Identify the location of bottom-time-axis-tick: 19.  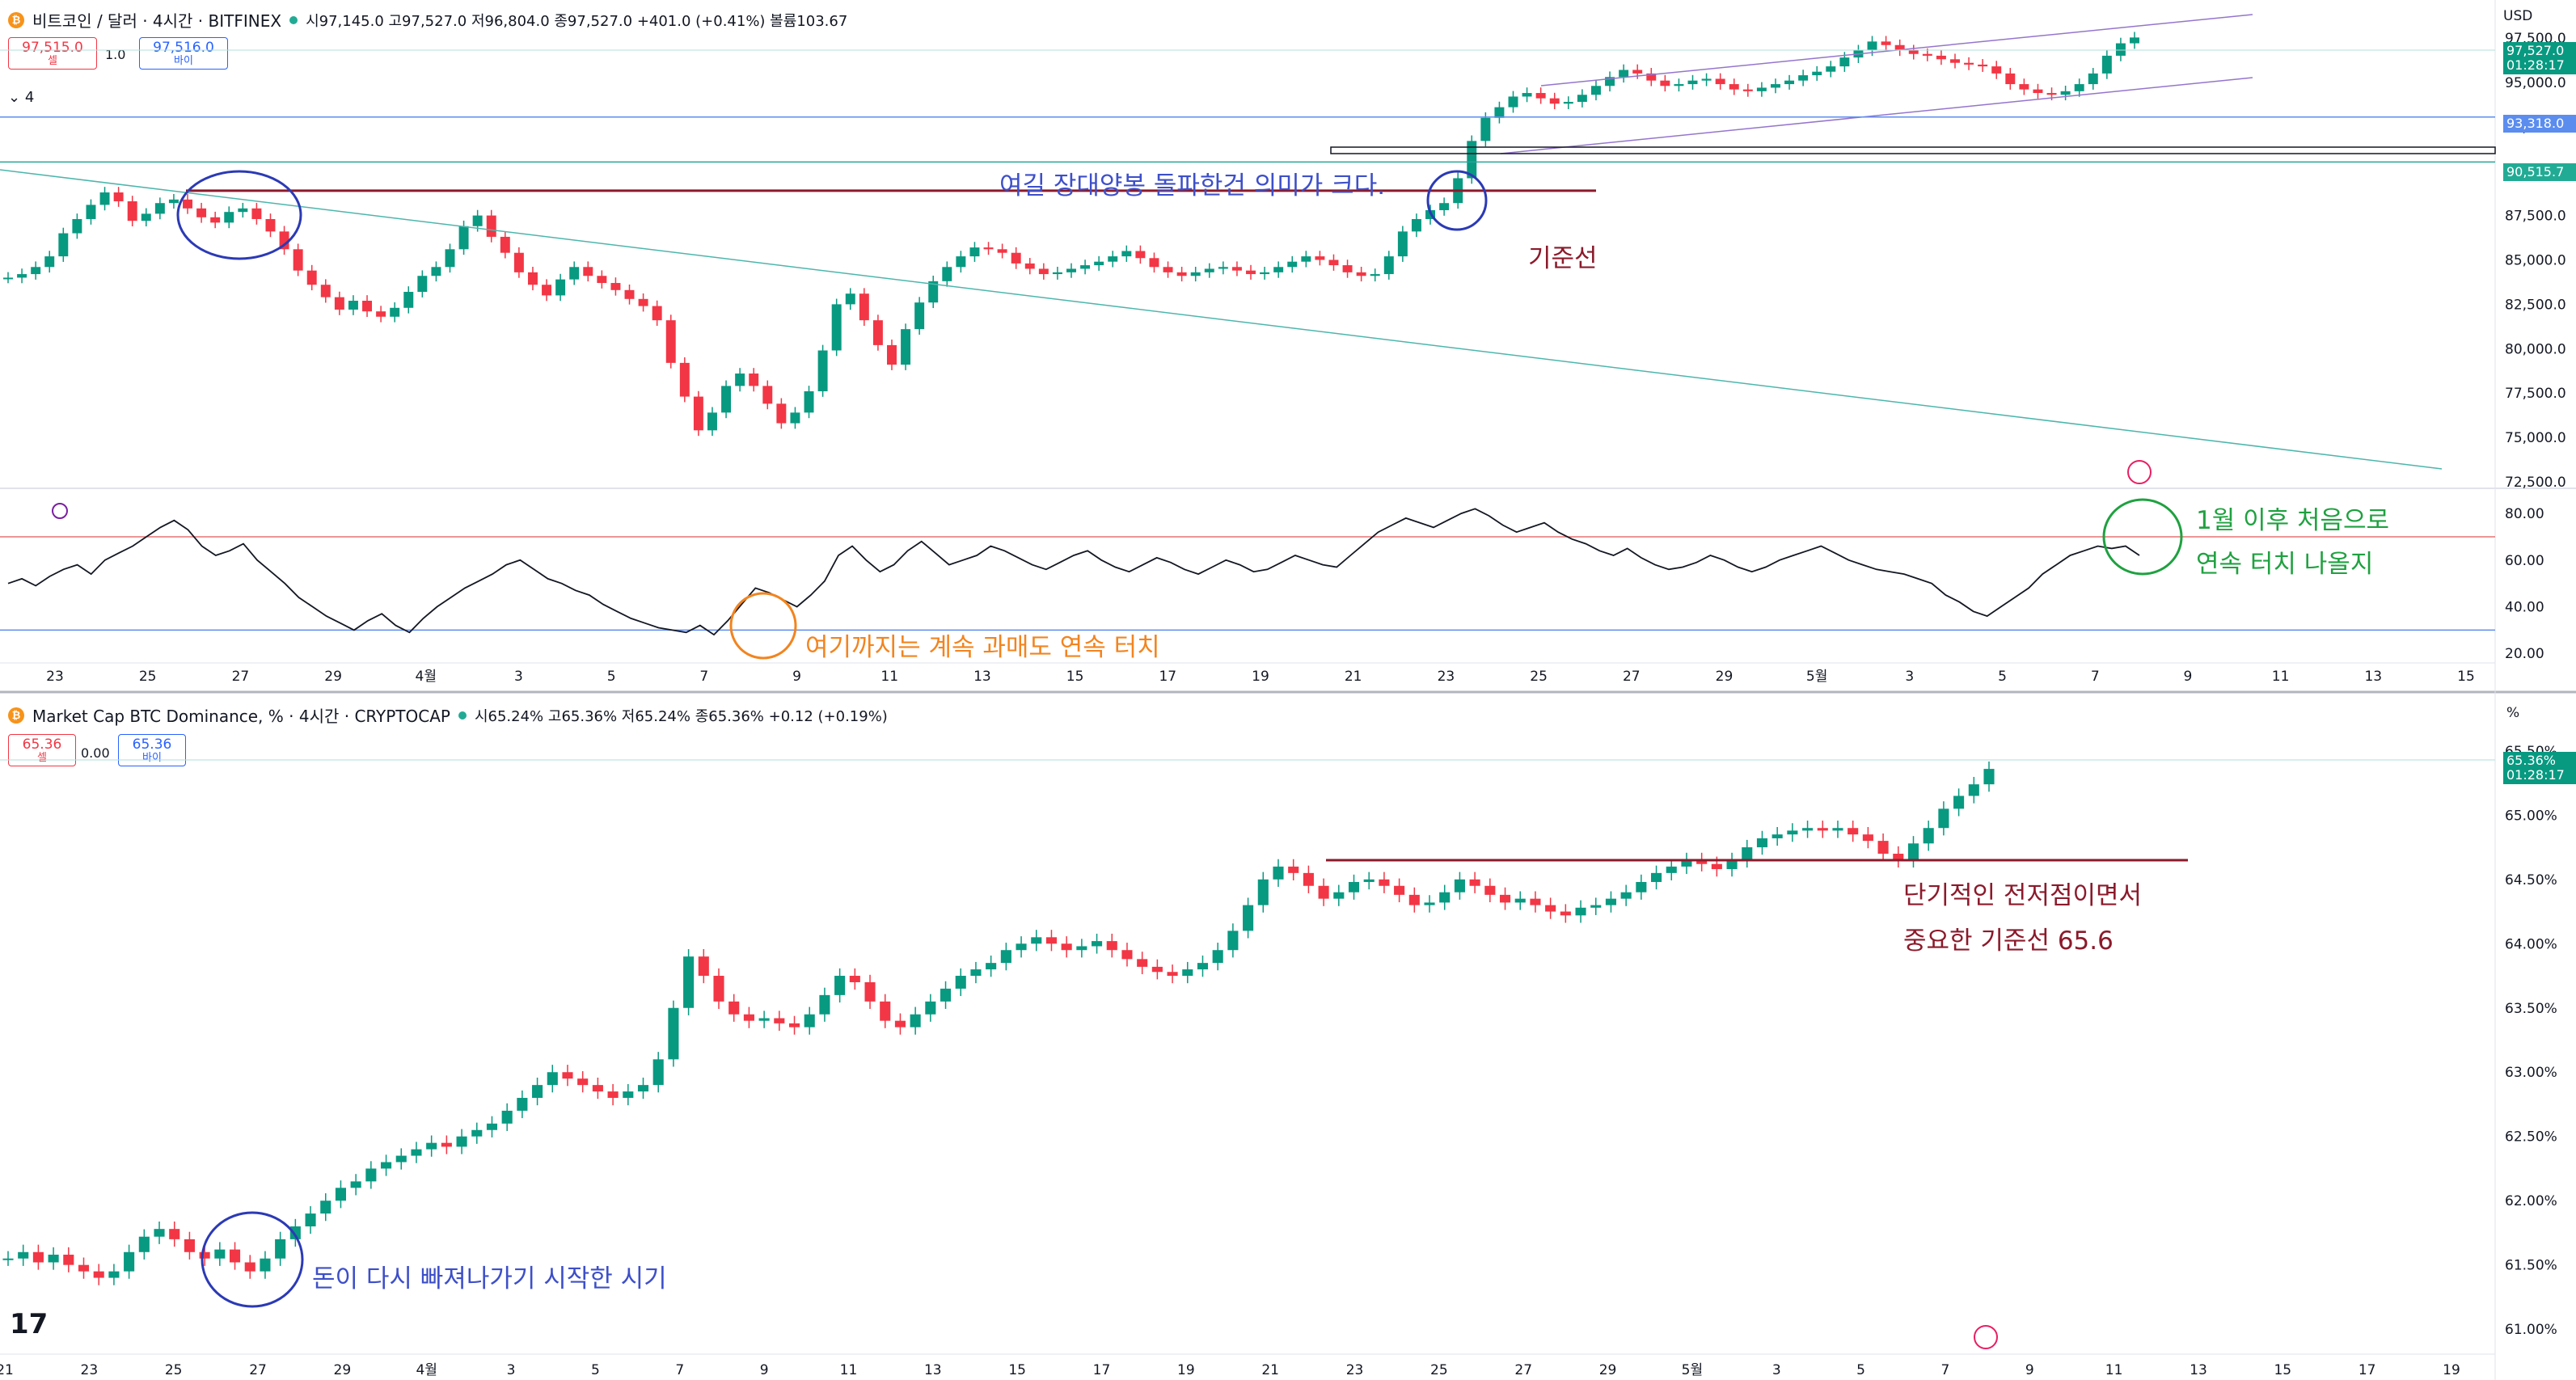
(1186, 1370).